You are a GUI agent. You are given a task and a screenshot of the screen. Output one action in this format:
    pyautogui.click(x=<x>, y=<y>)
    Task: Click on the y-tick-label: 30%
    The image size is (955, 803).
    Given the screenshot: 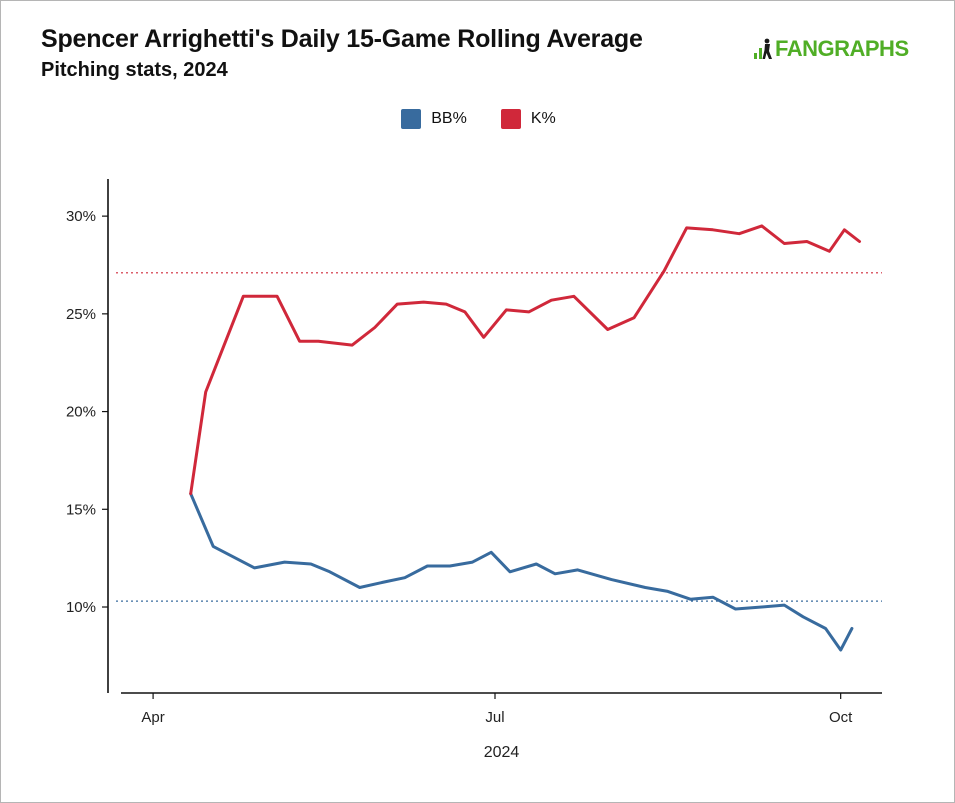 What is the action you would take?
    pyautogui.click(x=81, y=216)
    